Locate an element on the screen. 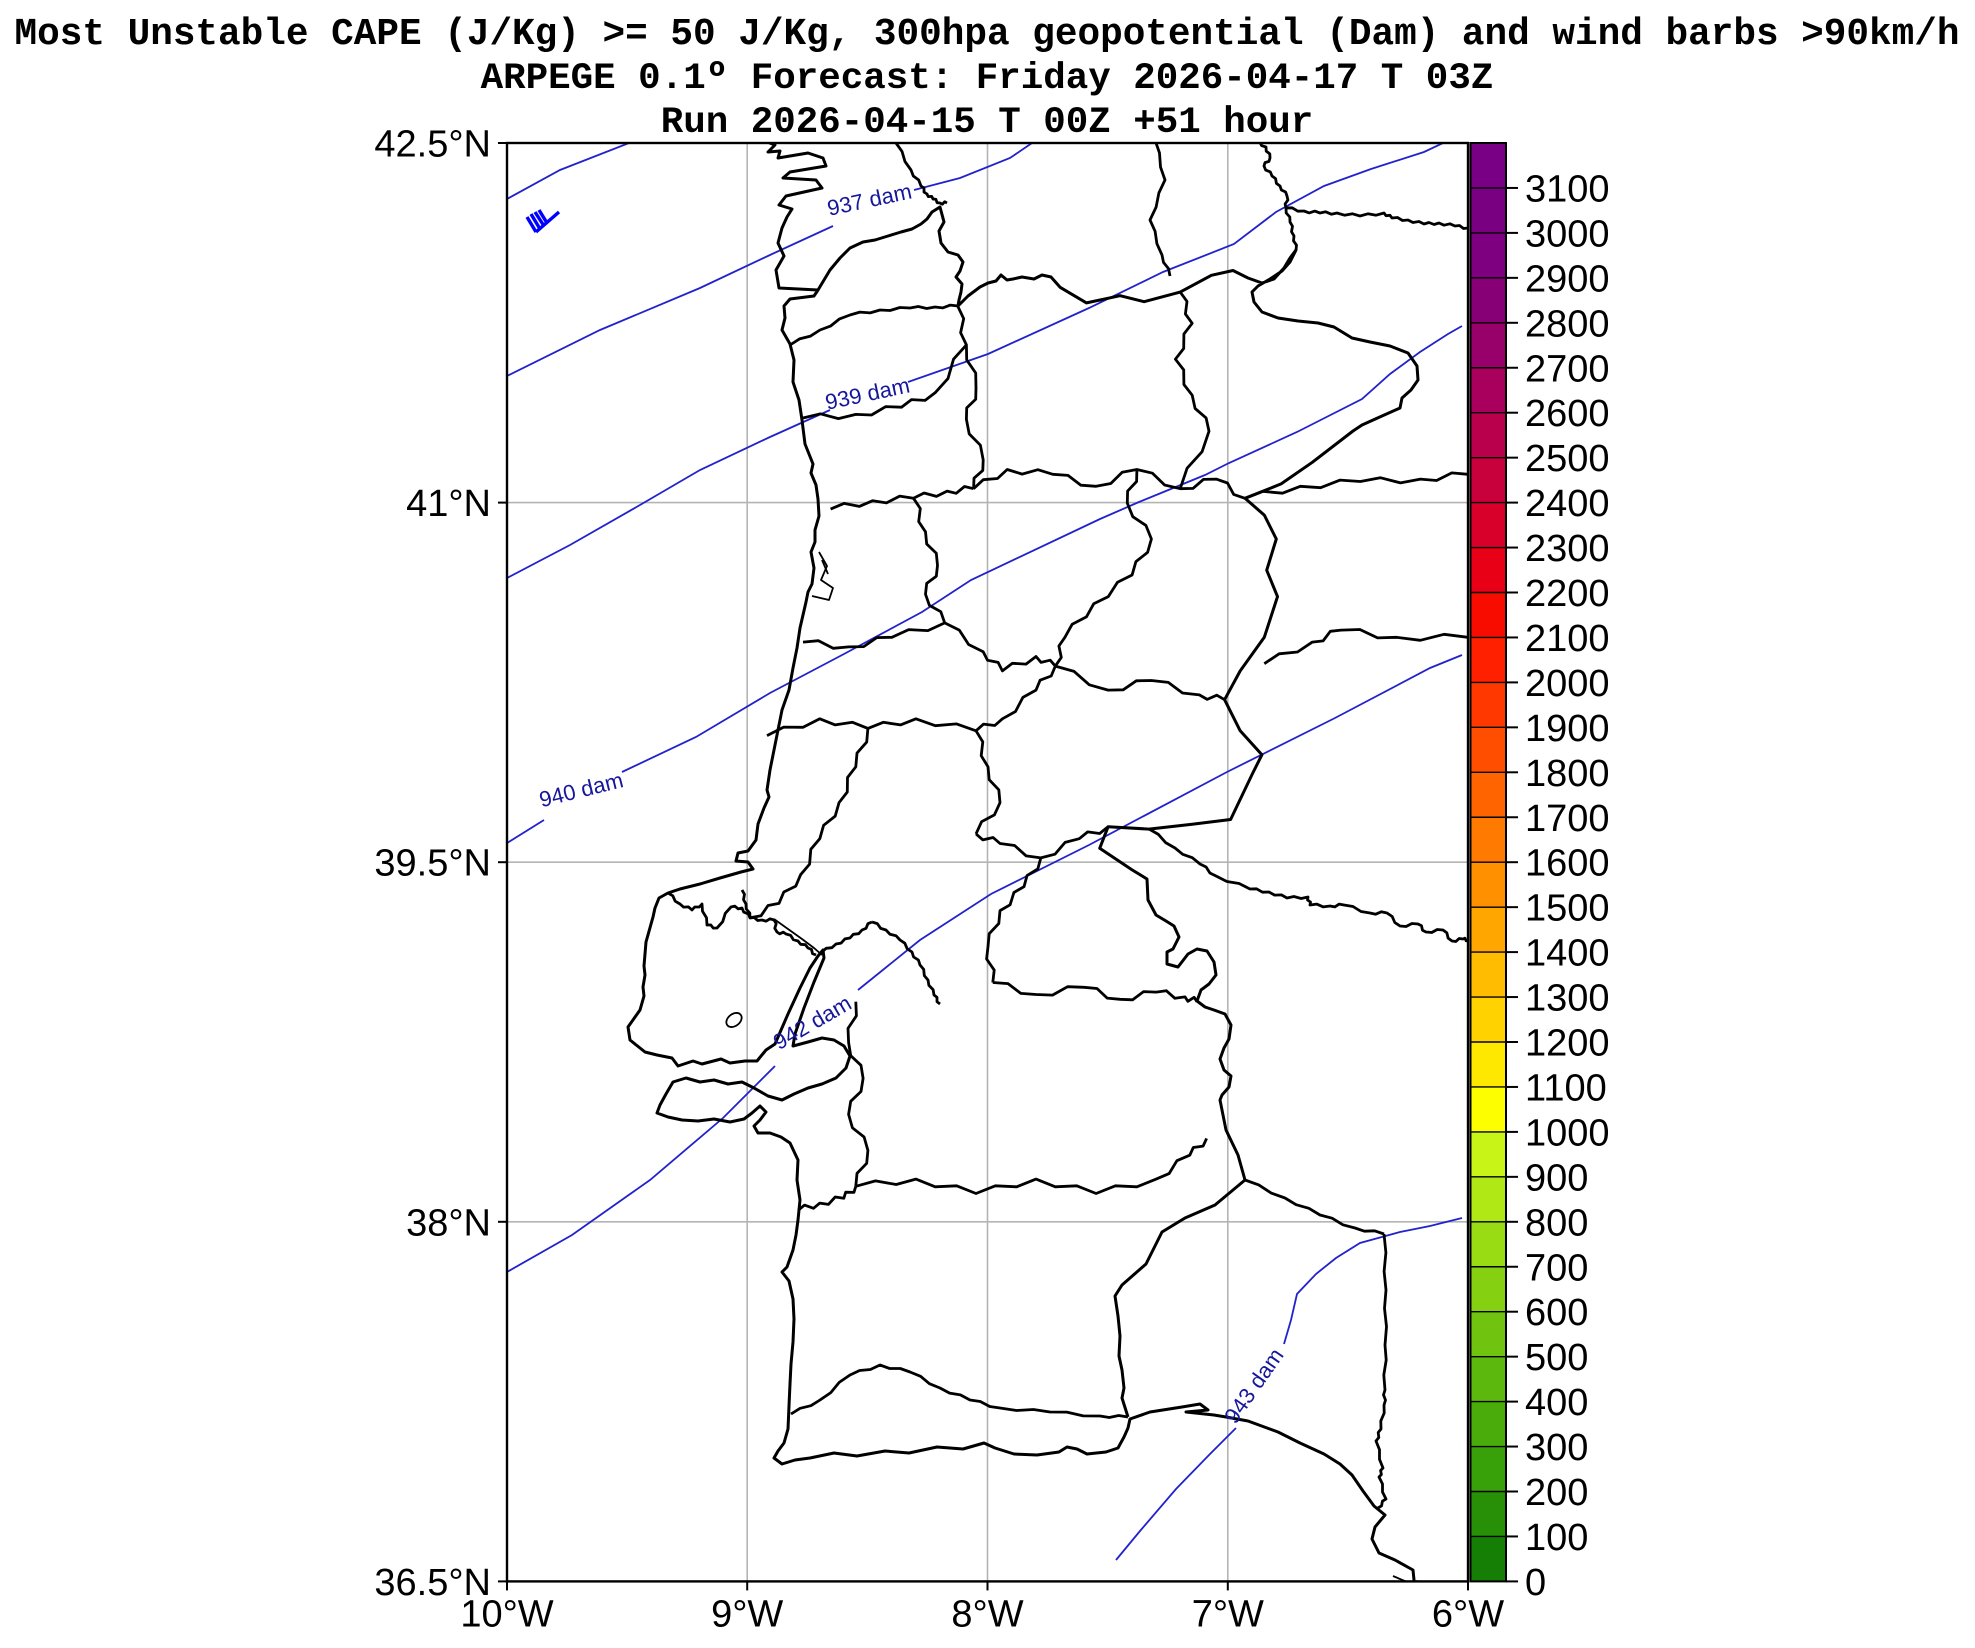  svg-text: 2600 is located at coordinates (1567, 414).